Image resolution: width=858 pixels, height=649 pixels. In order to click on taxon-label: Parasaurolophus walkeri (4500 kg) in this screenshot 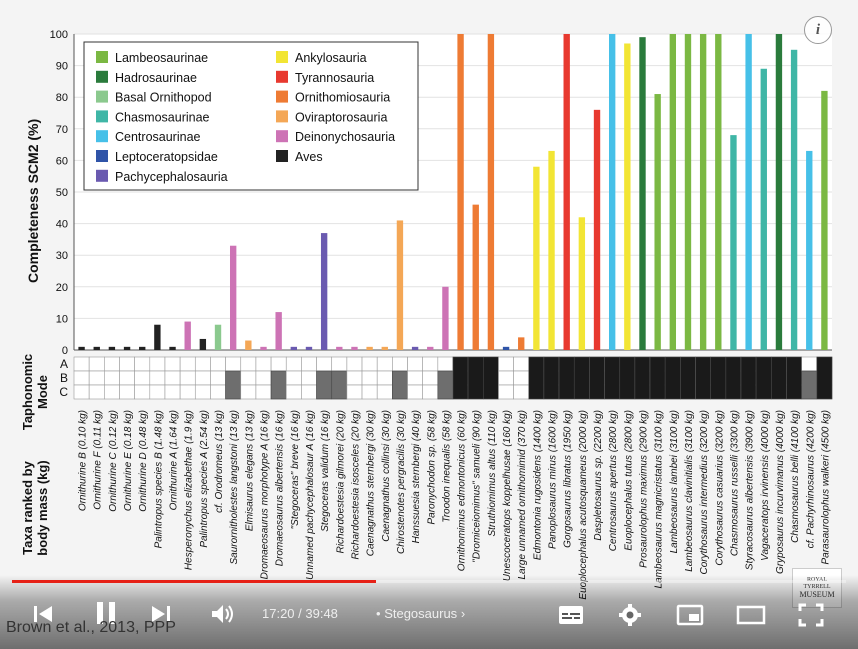, I will do `click(825, 487)`.